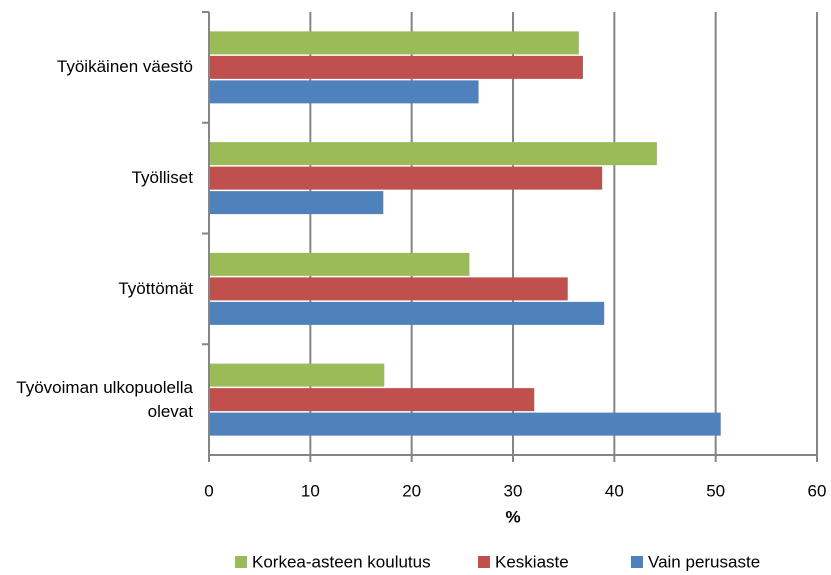  What do you see at coordinates (104, 399) in the screenshot?
I see `category-label: Työvoiman ulkopuolella olevat` at bounding box center [104, 399].